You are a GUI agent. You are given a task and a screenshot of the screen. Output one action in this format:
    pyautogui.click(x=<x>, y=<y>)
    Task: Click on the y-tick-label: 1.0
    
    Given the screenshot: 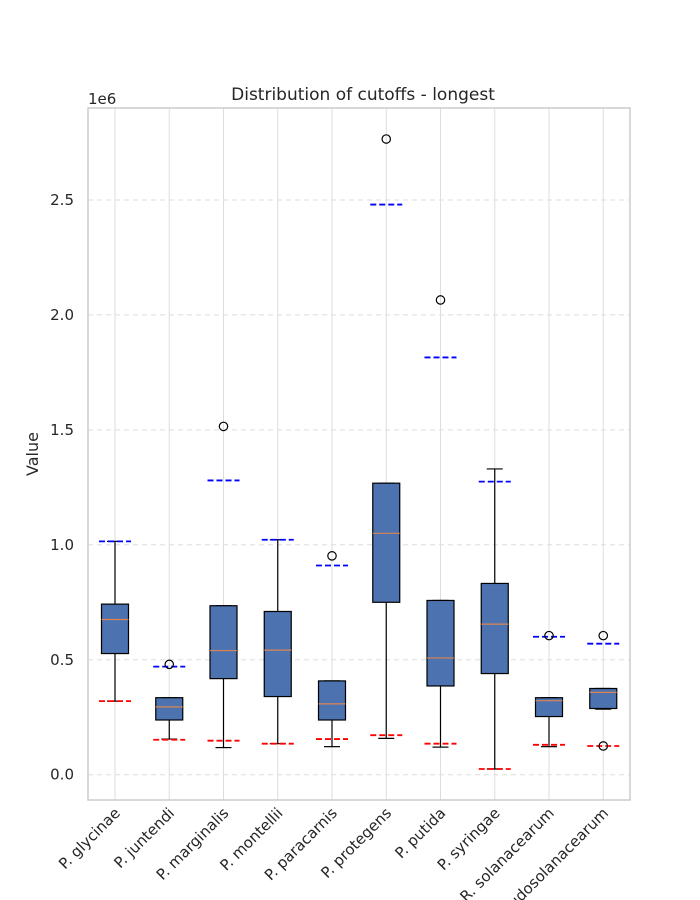 What is the action you would take?
    pyautogui.click(x=62, y=545)
    